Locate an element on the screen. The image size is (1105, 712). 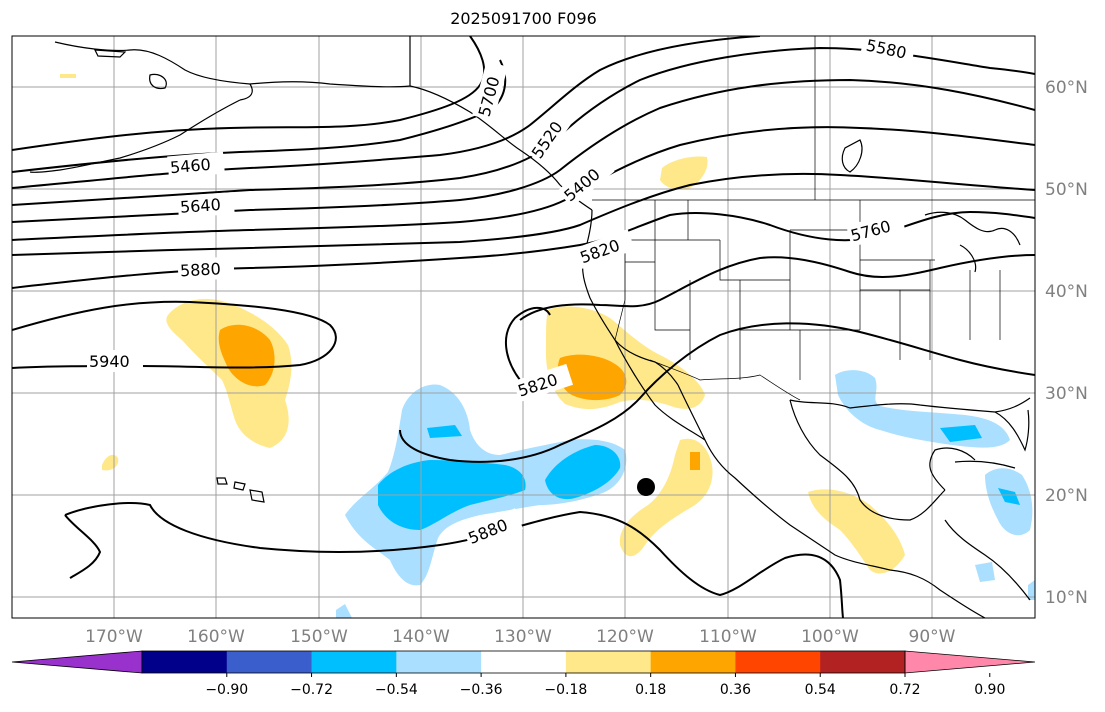
chart-title: 2025091700 F096 is located at coordinates (523, 18).